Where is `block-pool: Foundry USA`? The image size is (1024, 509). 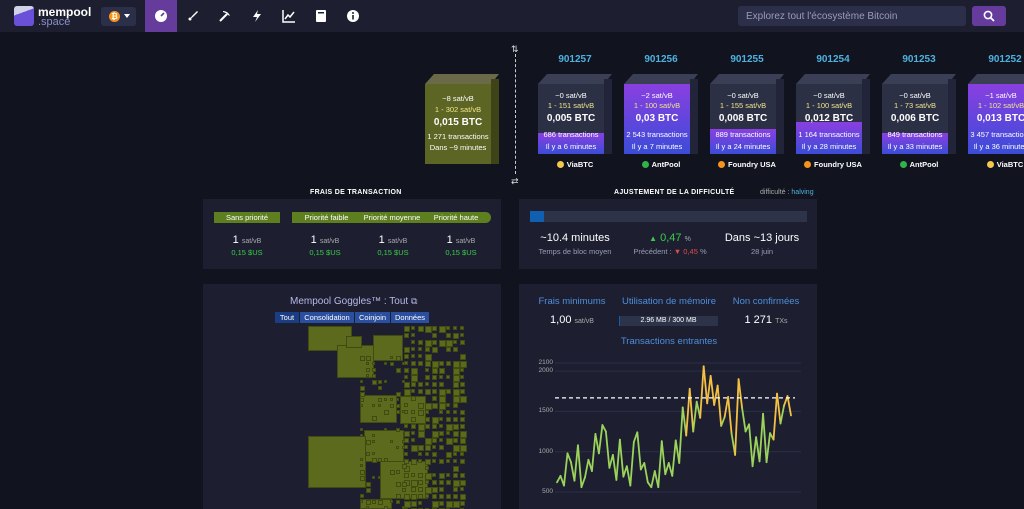 block-pool: Foundry USA is located at coordinates (833, 164).